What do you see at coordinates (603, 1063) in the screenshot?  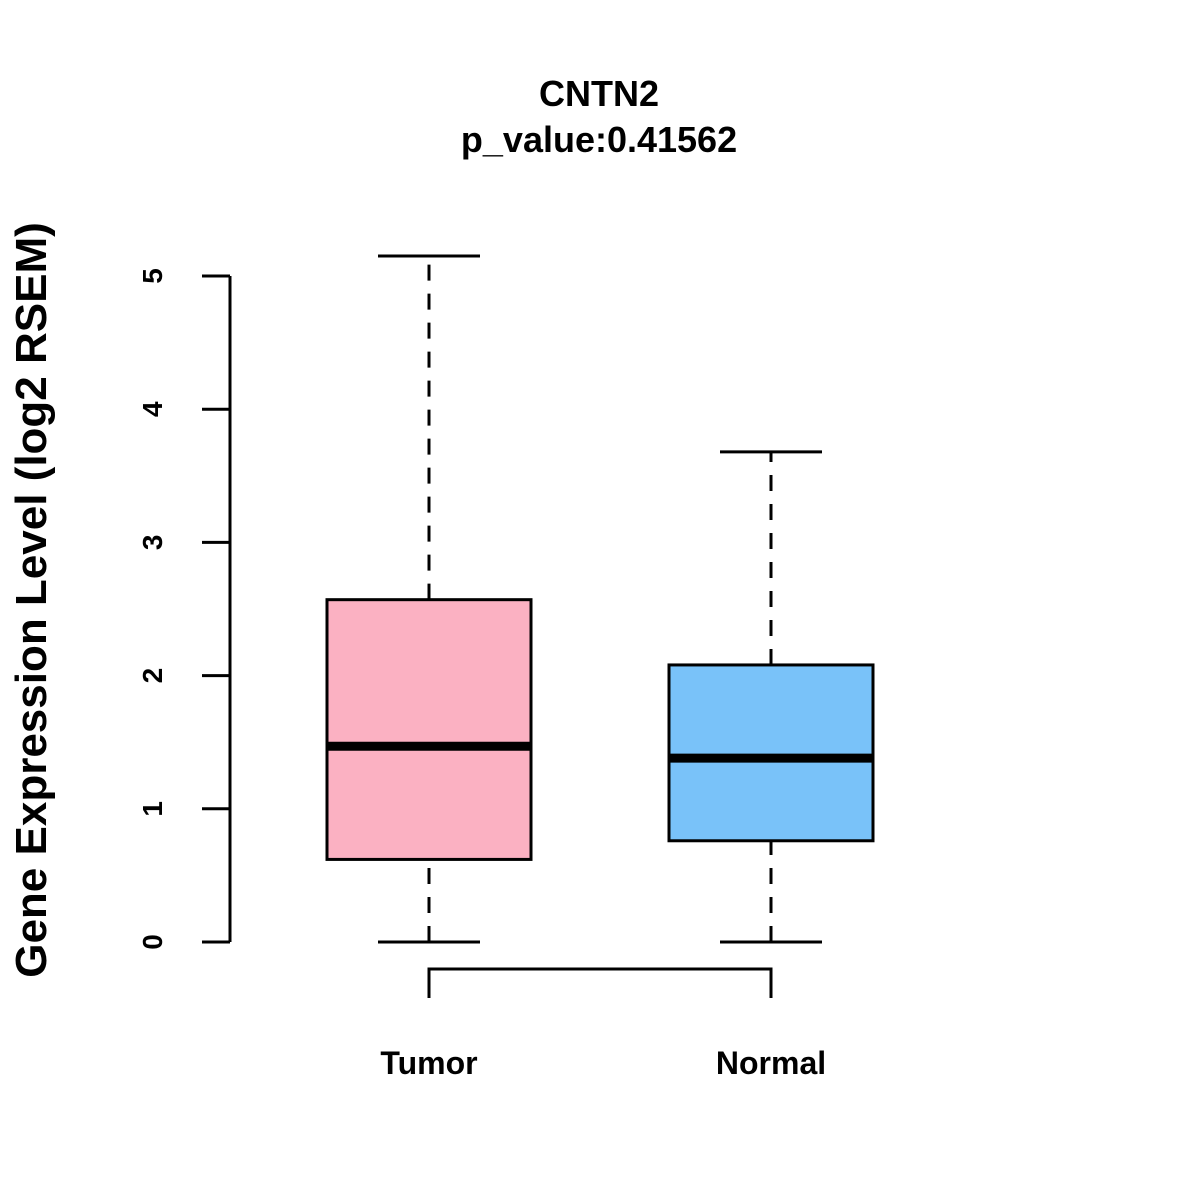 I see `x-category-labels: Tumor Normal` at bounding box center [603, 1063].